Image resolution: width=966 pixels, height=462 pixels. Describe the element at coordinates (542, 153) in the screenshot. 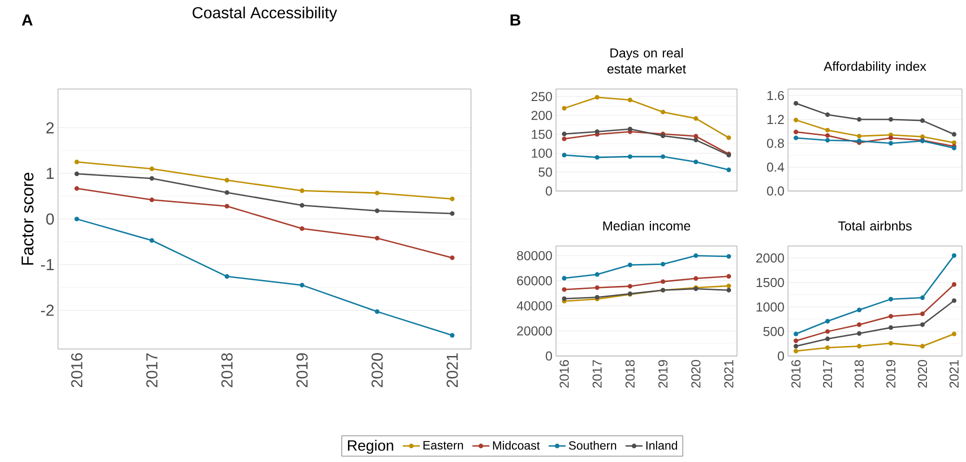

I see `y-tick-label: 100` at that location.